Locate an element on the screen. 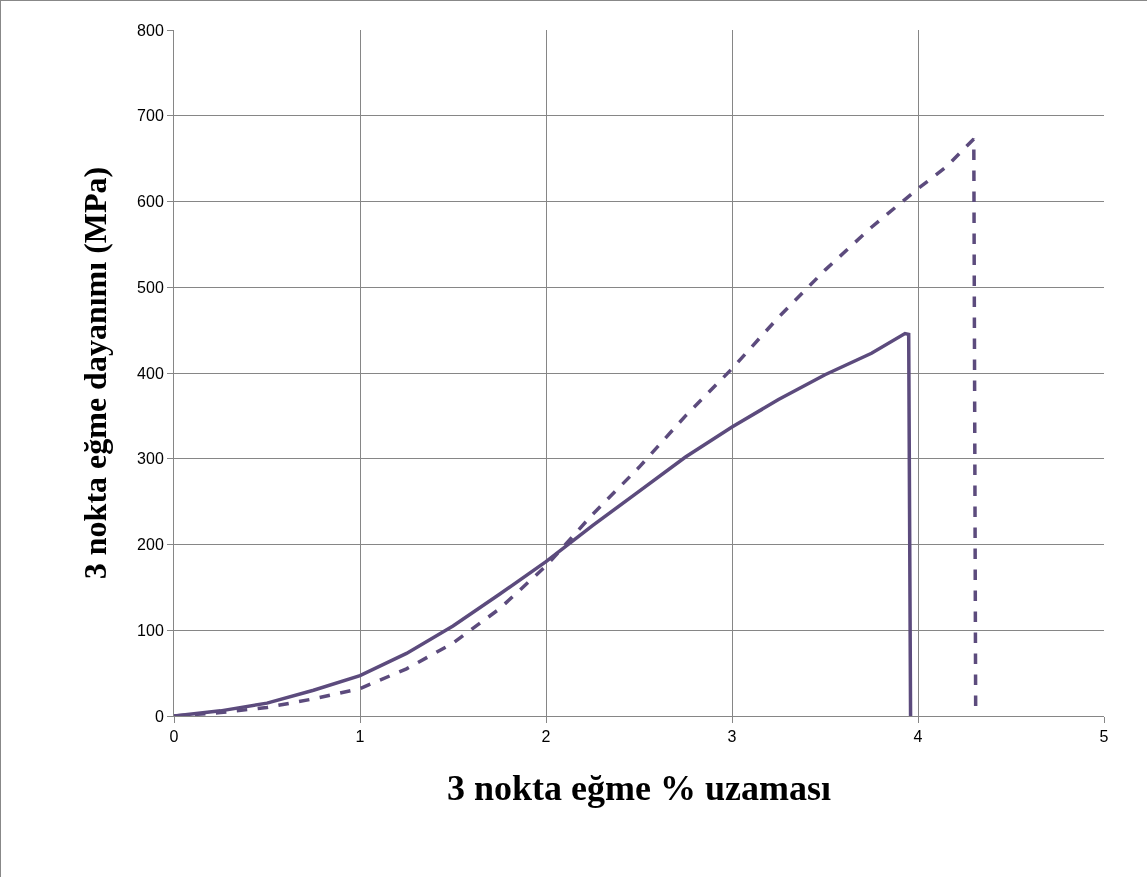 The image size is (1147, 877). y-axis-title: 3 nokta eğme dayanımı (MPa) is located at coordinates (95, 373).